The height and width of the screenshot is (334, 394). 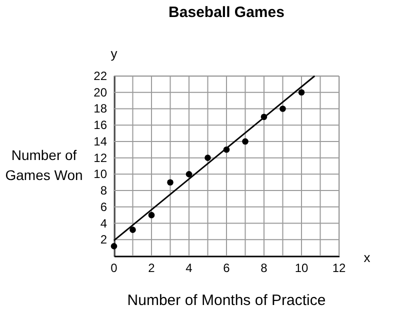 I want to click on x-axis-title: Number of Months of Practice, so click(x=226, y=300).